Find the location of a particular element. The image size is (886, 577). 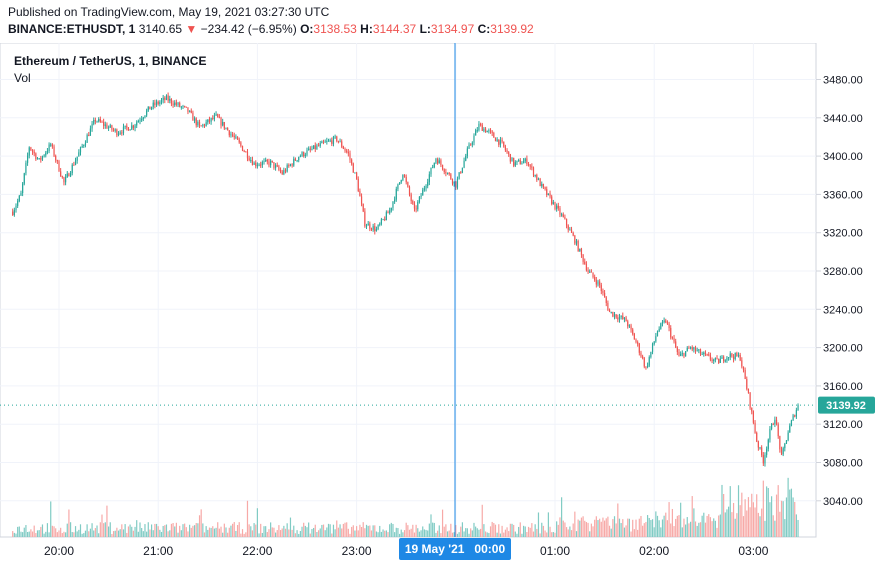

last-price-badge: 3139.92 is located at coordinates (846, 405).